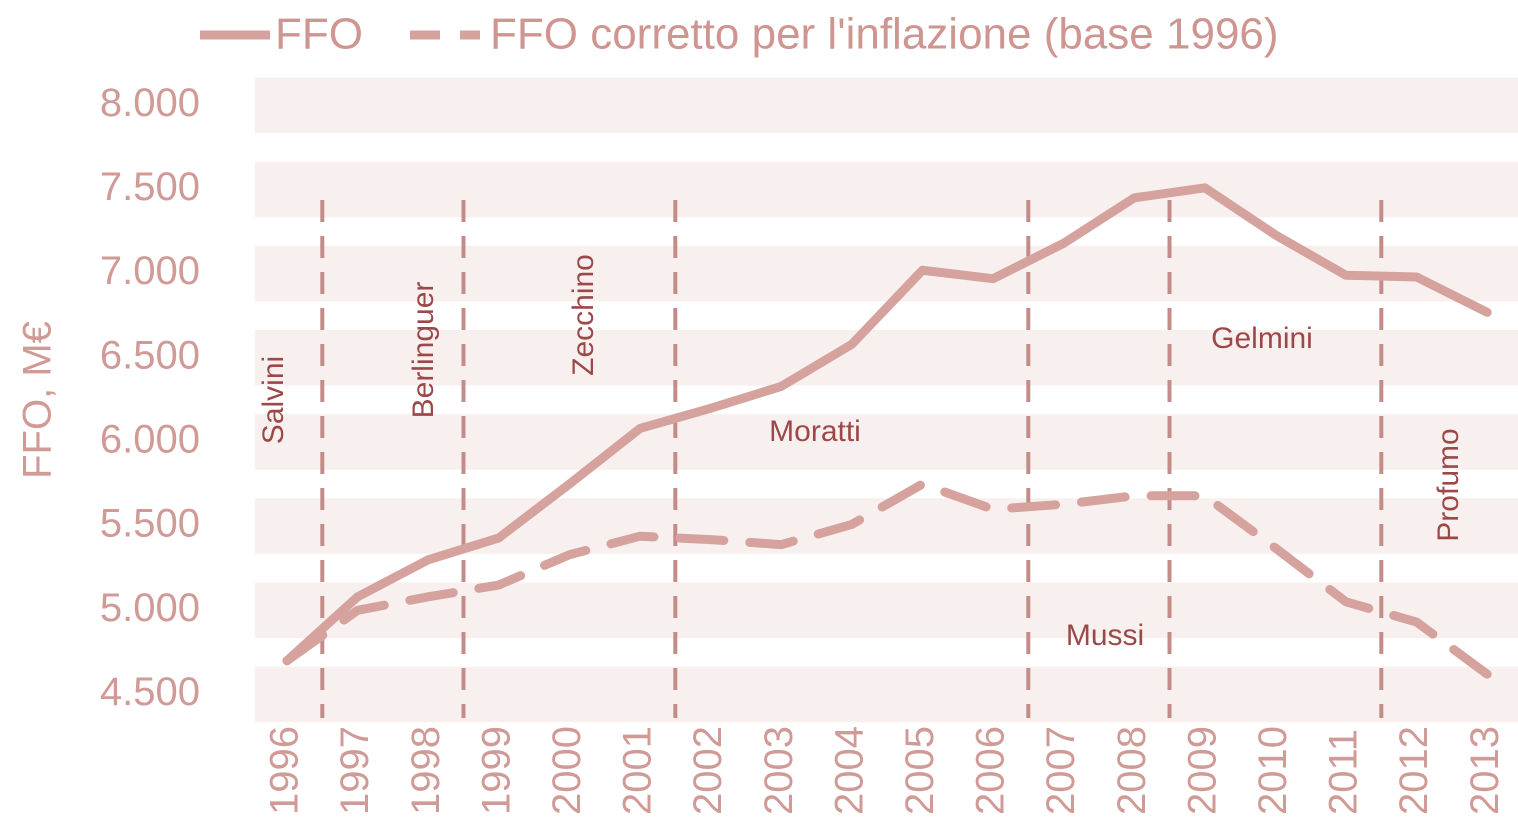 The height and width of the screenshot is (829, 1518). What do you see at coordinates (638, 770) in the screenshot?
I see `x-tick-label: 2001` at bounding box center [638, 770].